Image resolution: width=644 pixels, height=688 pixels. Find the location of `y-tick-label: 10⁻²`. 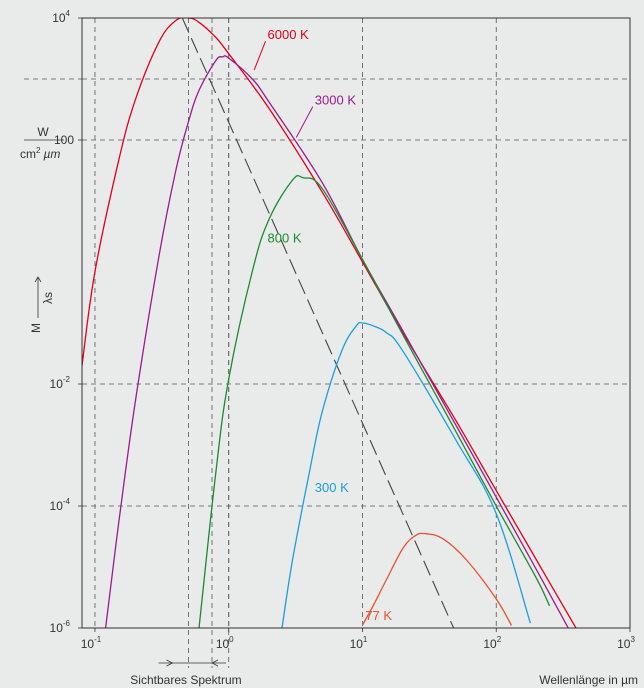

y-tick-label: 10⁻² is located at coordinates (60, 383).